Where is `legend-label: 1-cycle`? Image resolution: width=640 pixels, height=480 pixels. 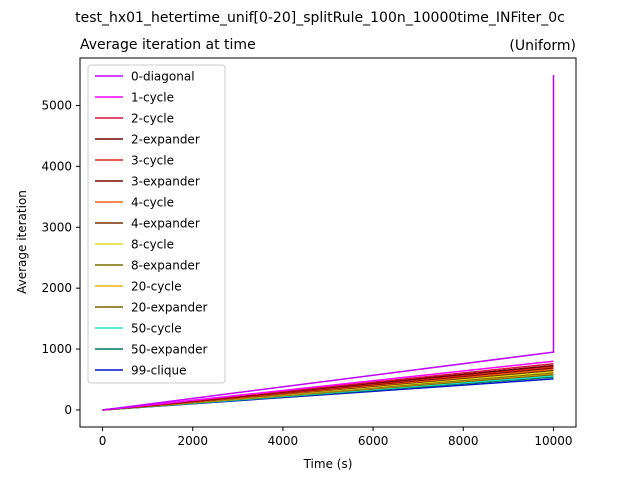 legend-label: 1-cycle is located at coordinates (152, 98).